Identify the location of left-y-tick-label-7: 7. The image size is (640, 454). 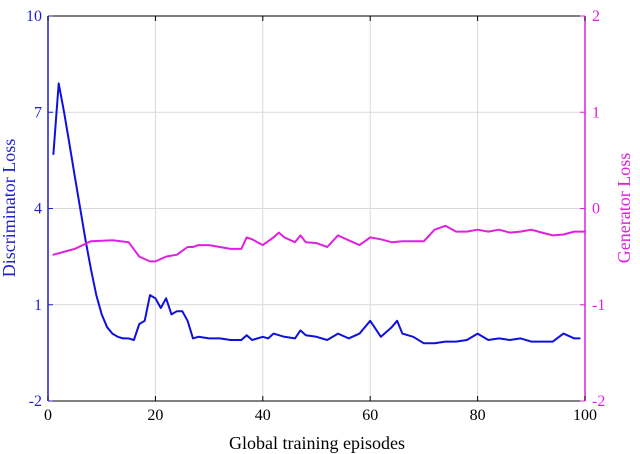
(38, 112).